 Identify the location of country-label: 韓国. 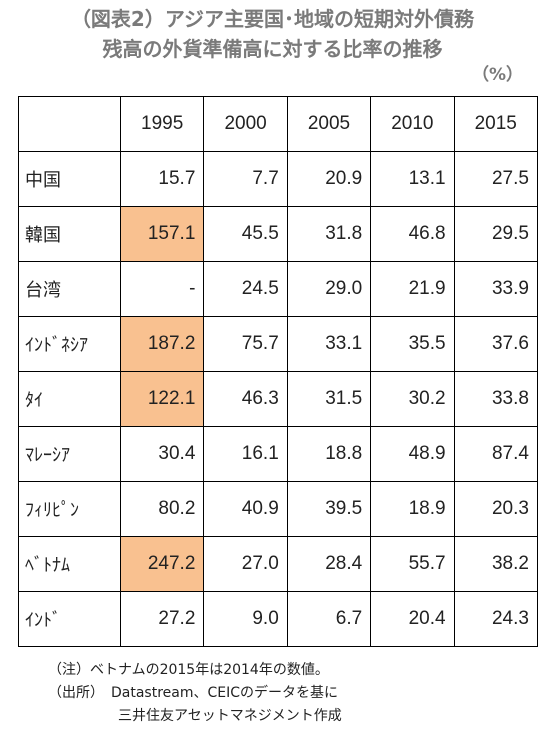
(69, 234).